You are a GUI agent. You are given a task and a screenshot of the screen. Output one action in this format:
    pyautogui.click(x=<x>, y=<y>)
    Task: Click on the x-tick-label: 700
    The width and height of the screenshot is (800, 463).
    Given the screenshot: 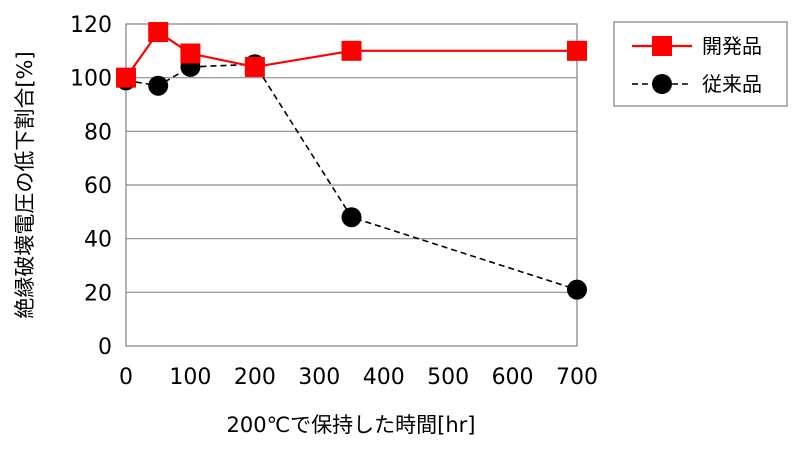 What is the action you would take?
    pyautogui.click(x=577, y=377)
    